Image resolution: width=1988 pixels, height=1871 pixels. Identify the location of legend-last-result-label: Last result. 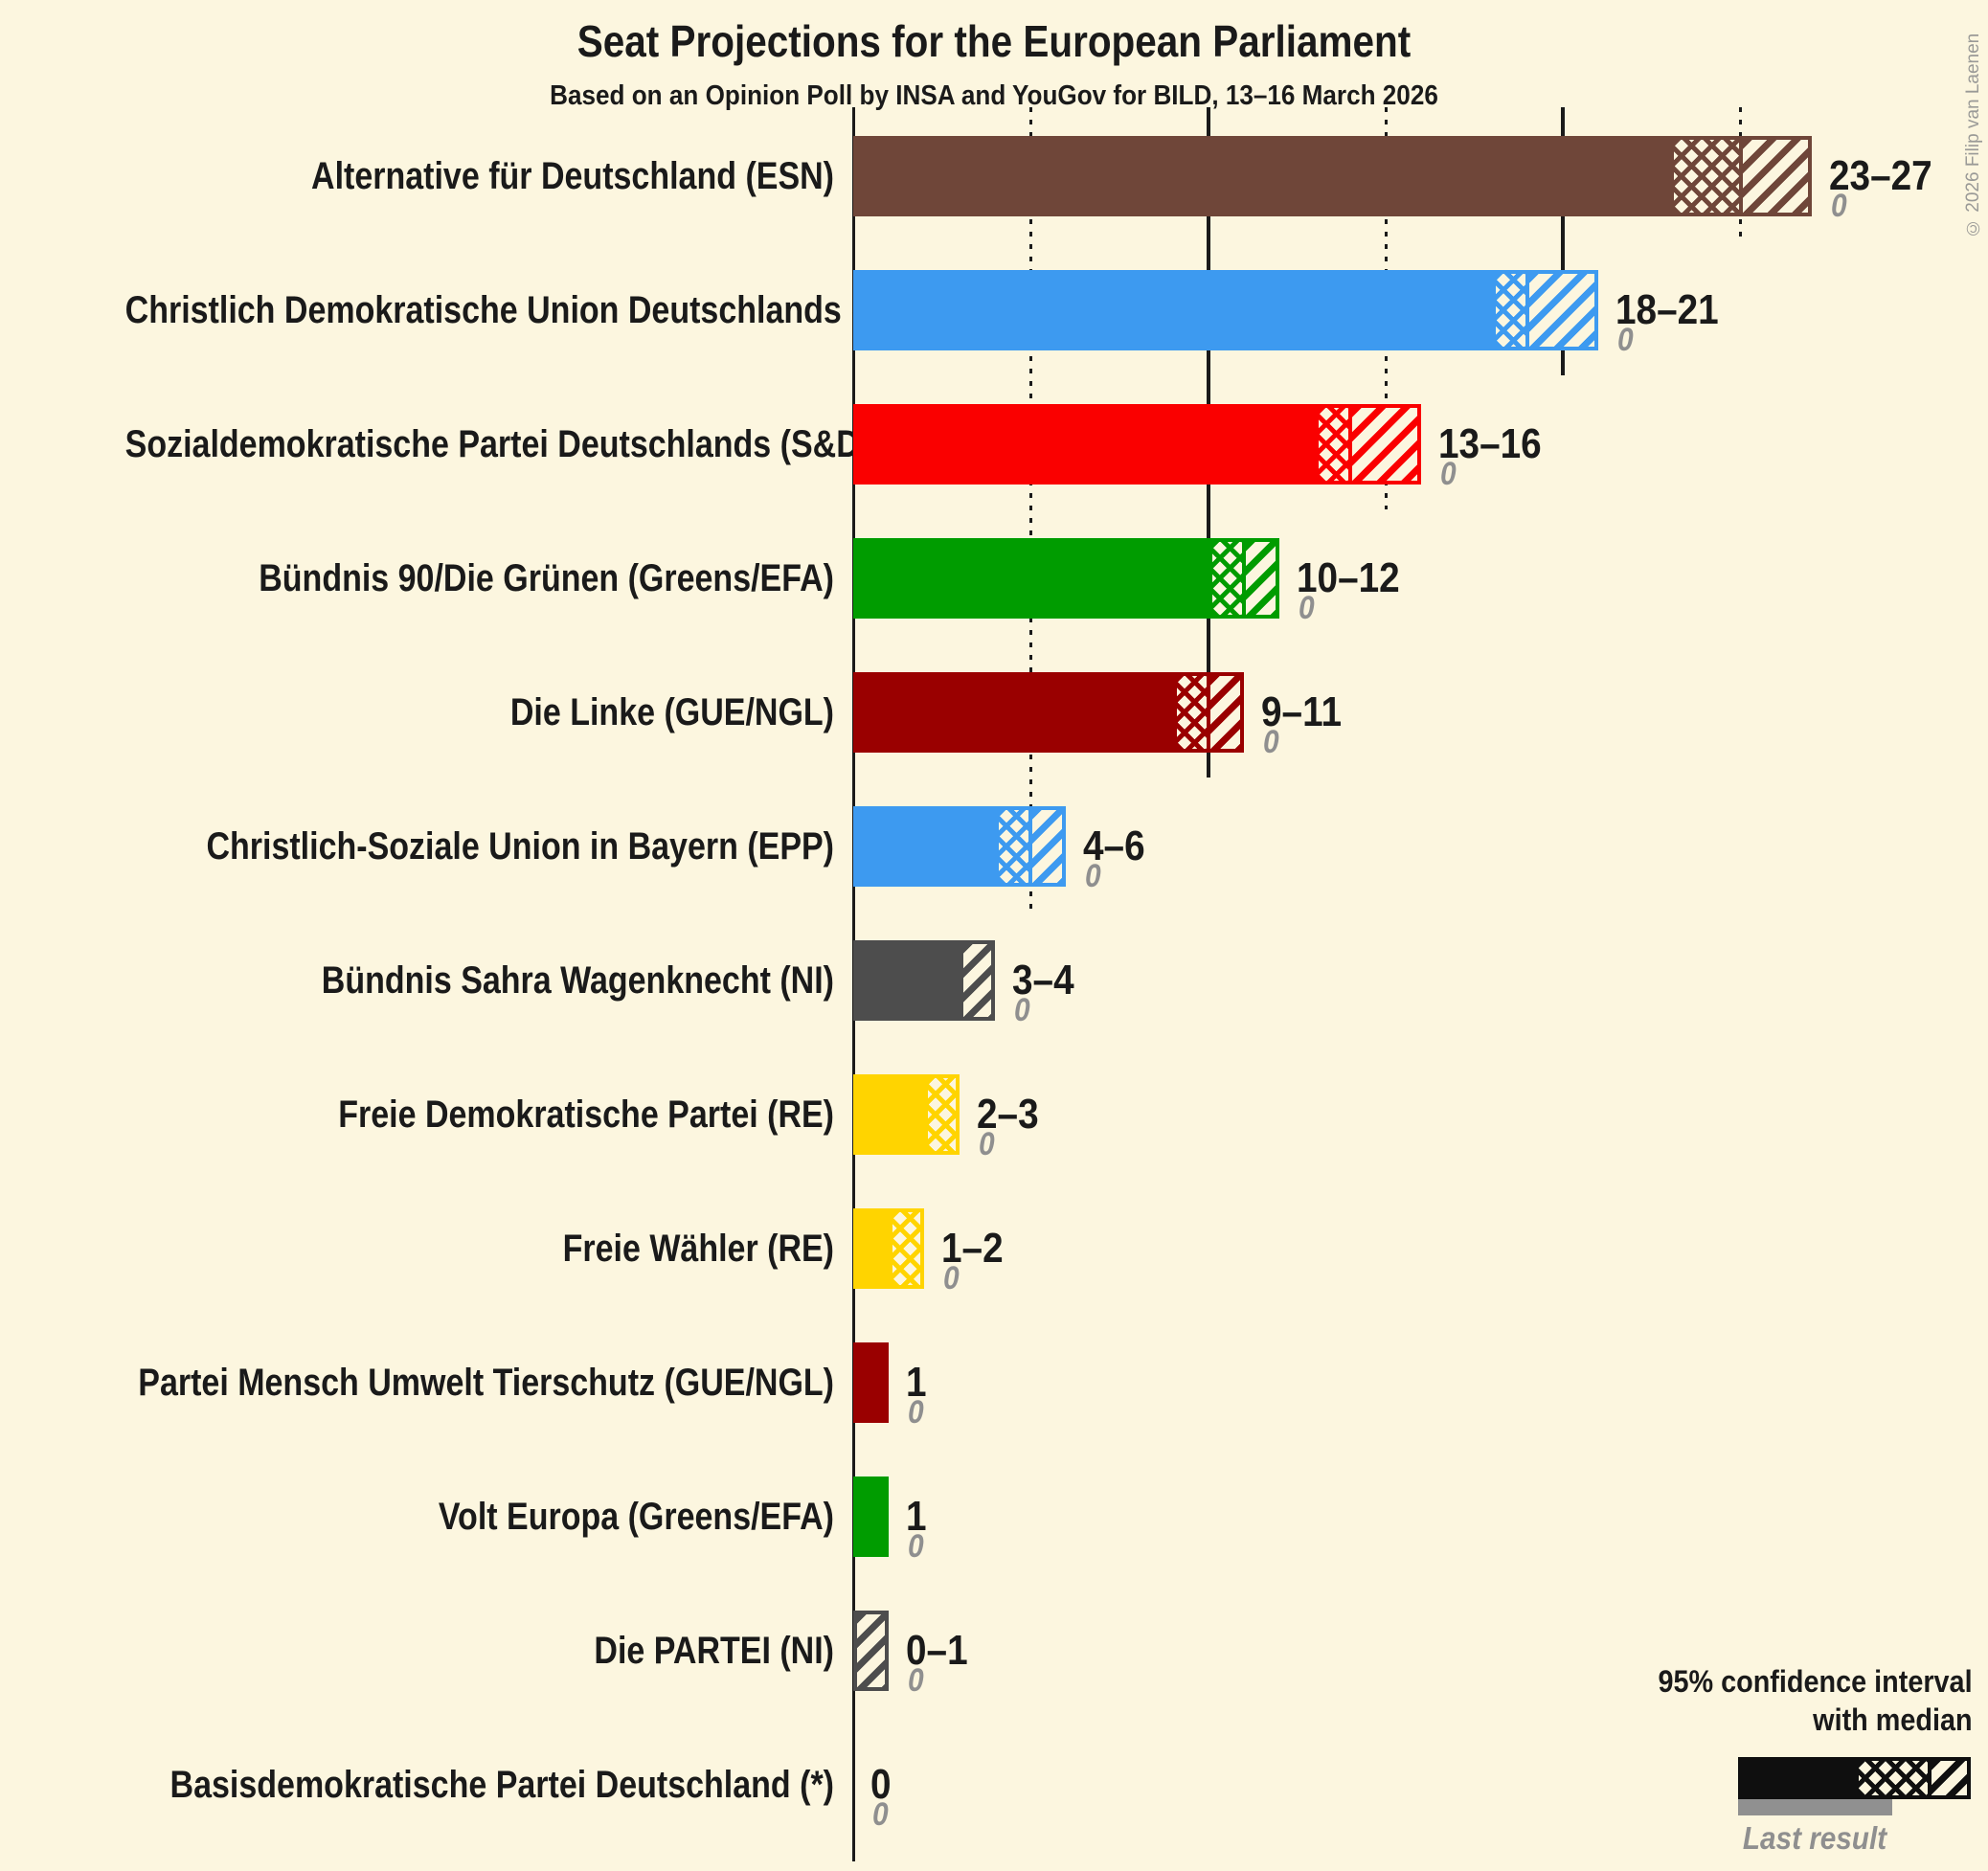
(1814, 1838).